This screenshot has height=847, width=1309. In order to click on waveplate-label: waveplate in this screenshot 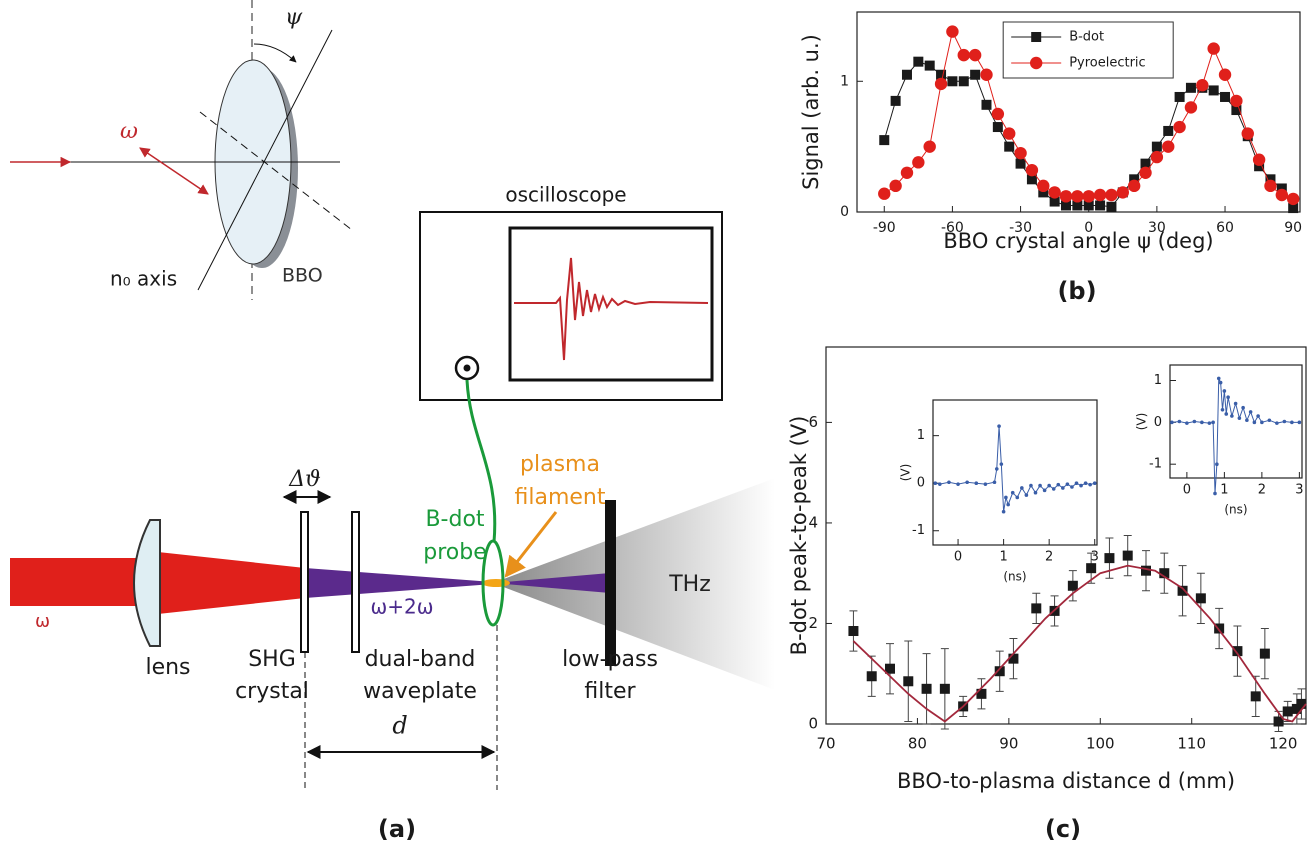, I will do `click(420, 691)`.